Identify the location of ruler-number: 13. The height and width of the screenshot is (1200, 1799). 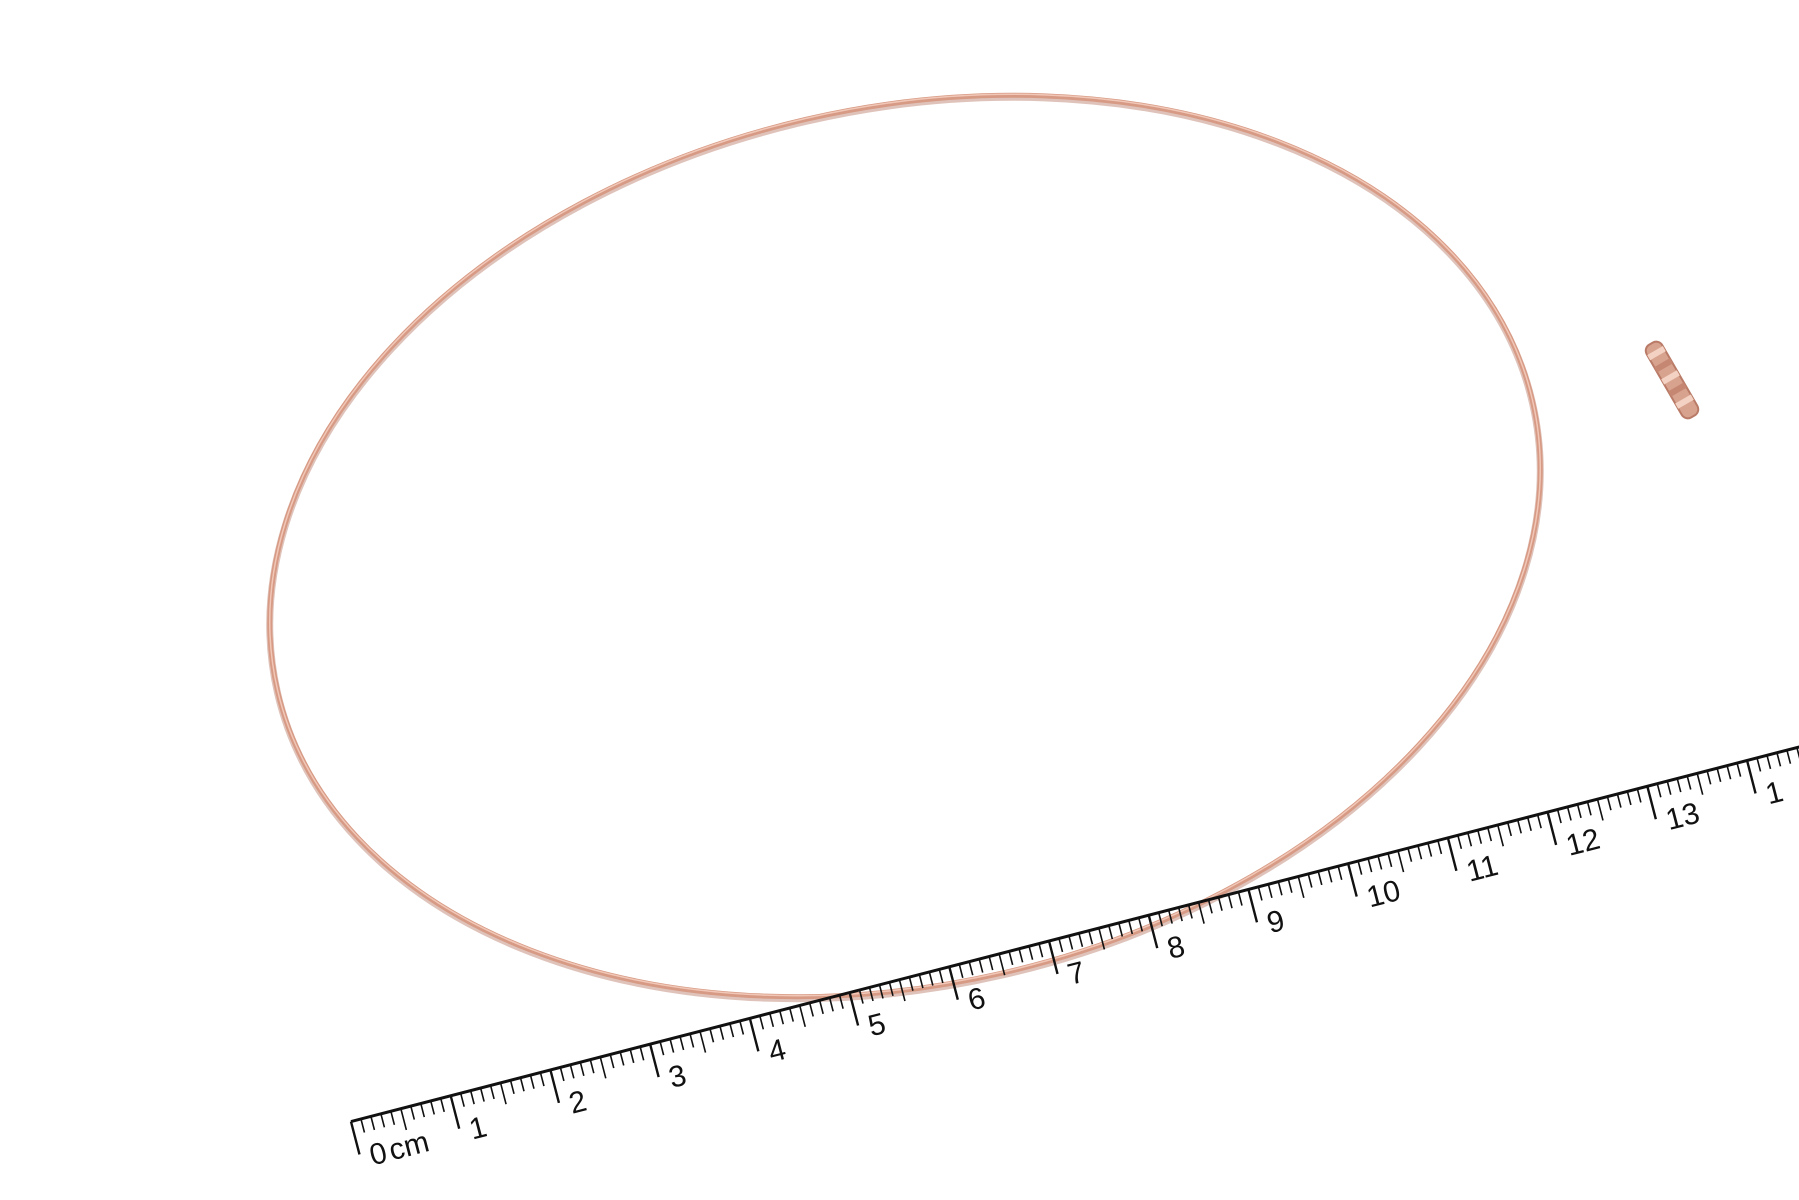
(1683, 817).